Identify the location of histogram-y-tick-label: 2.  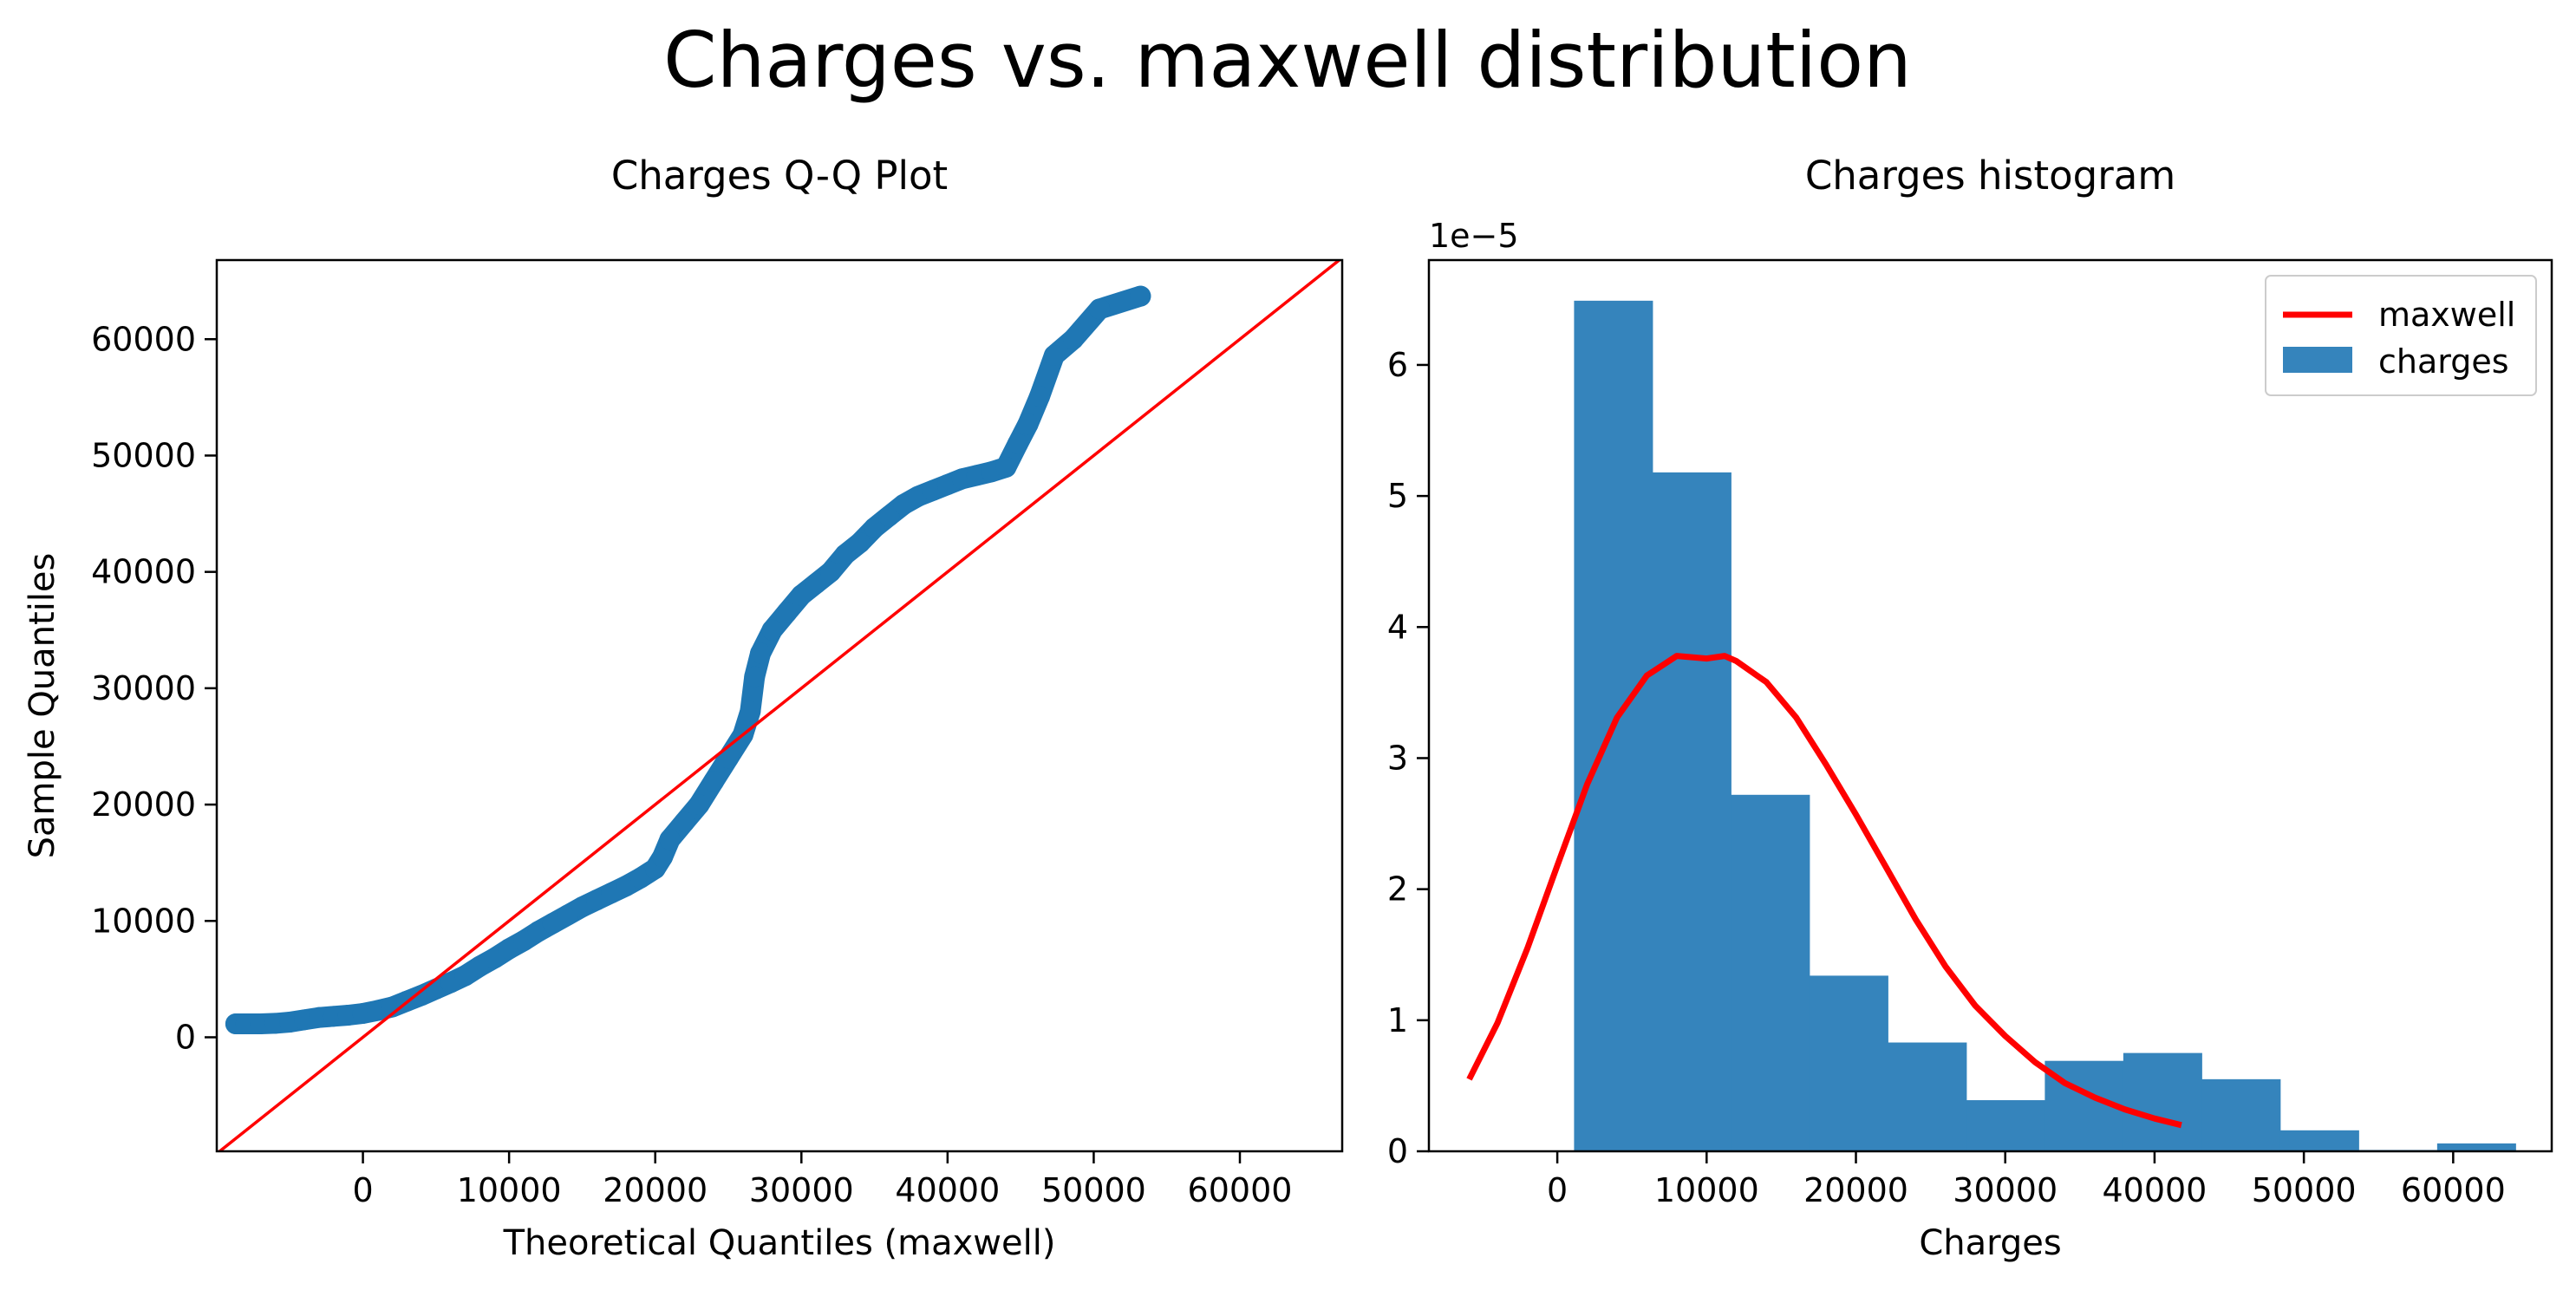
(1397, 890).